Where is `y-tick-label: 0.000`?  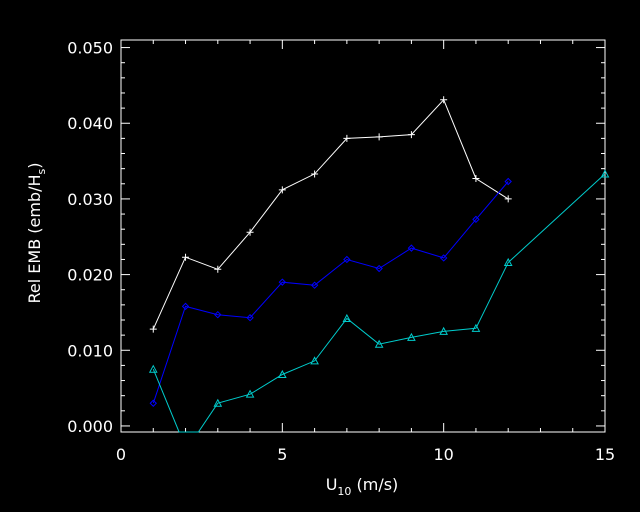 y-tick-label: 0.000 is located at coordinates (90, 426).